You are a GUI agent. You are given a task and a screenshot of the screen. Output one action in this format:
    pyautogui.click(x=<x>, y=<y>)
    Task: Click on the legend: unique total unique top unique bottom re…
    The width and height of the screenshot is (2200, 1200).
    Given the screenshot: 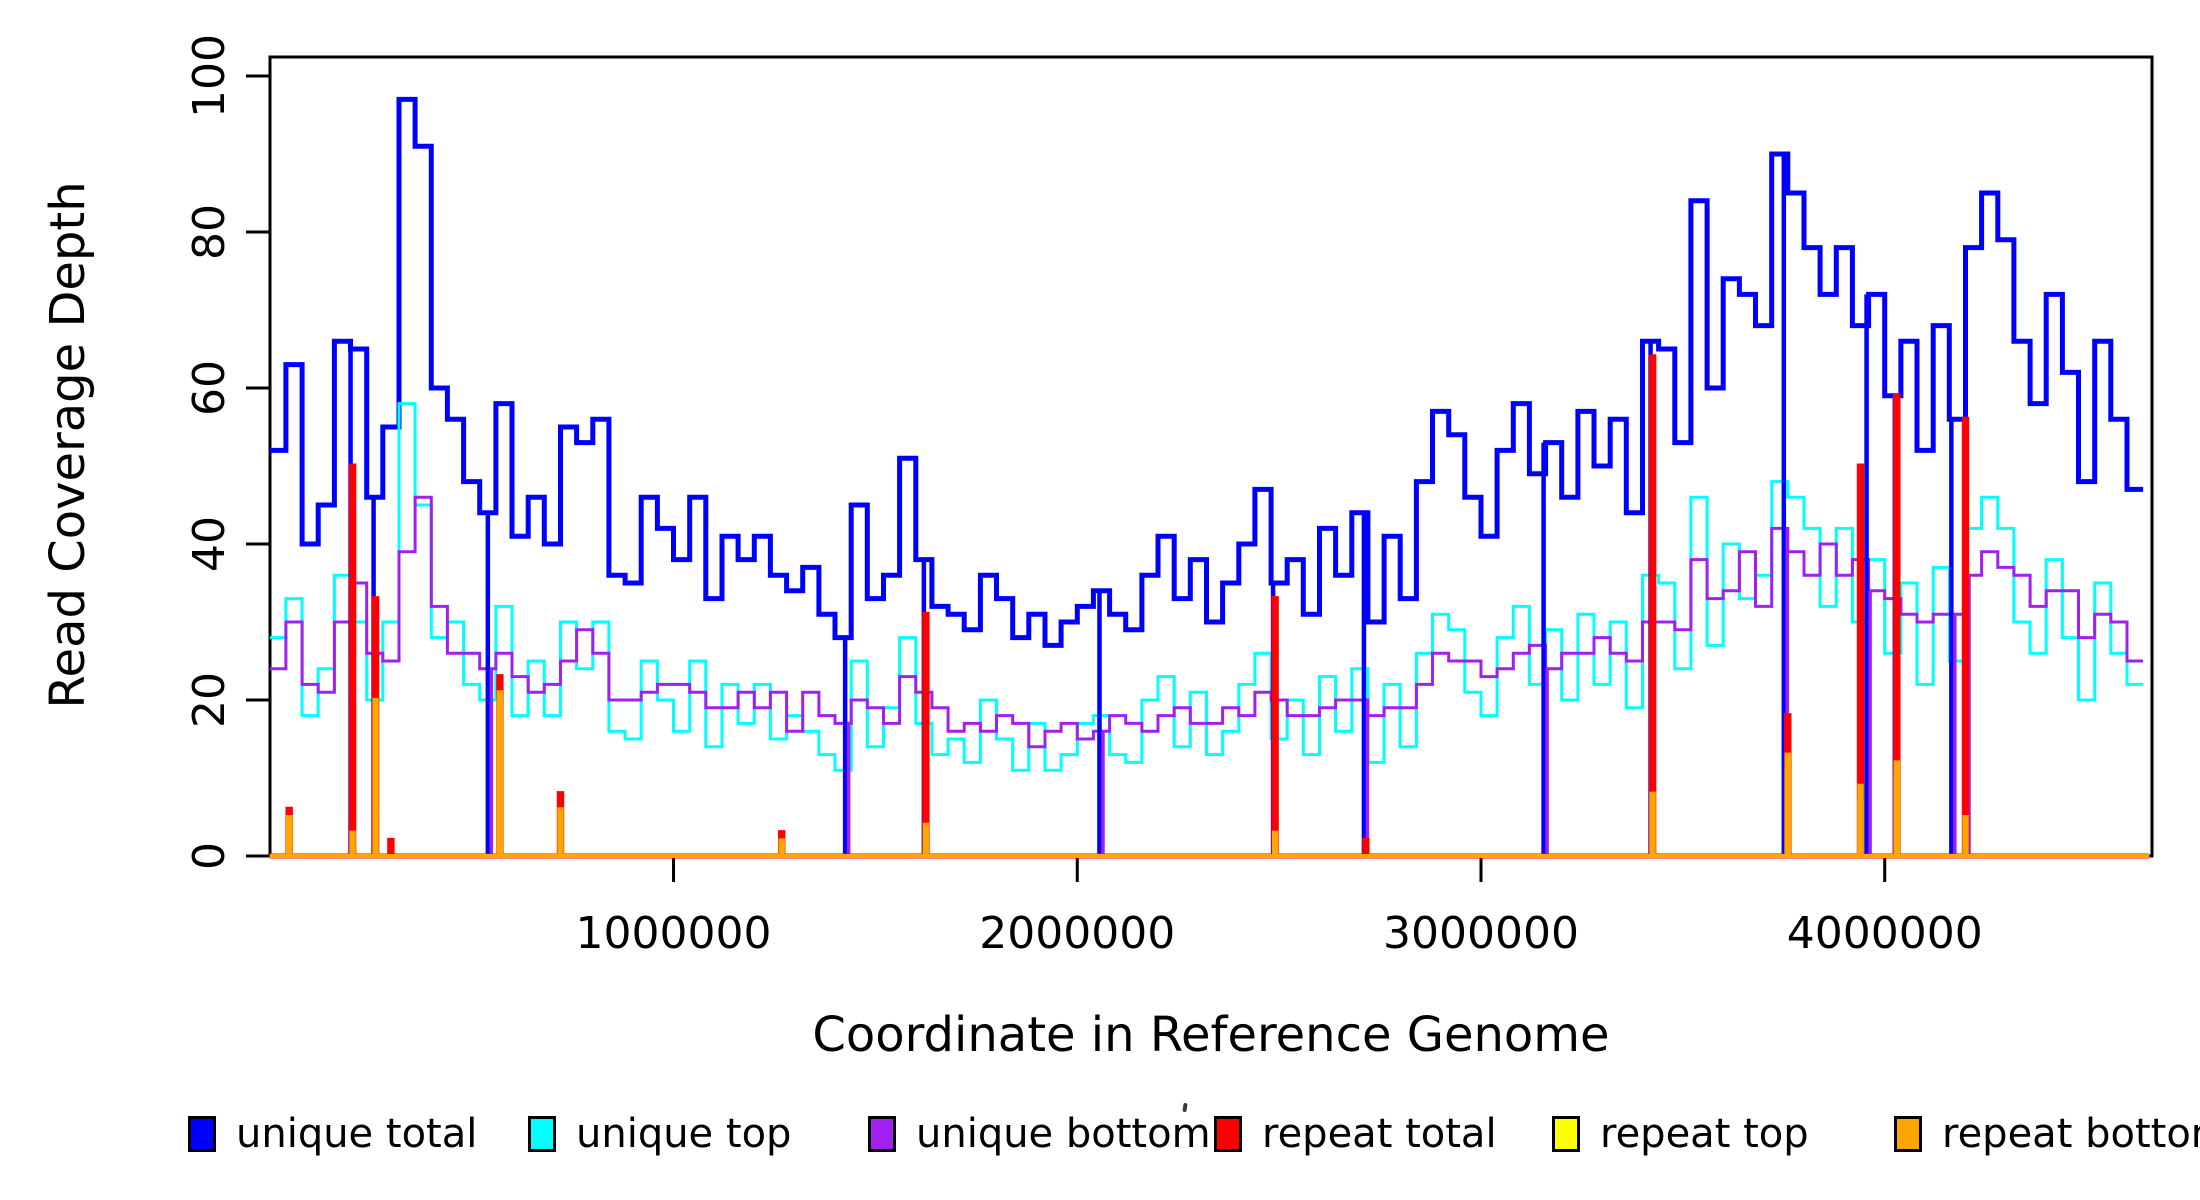 What is the action you would take?
    pyautogui.click(x=1100, y=1134)
    